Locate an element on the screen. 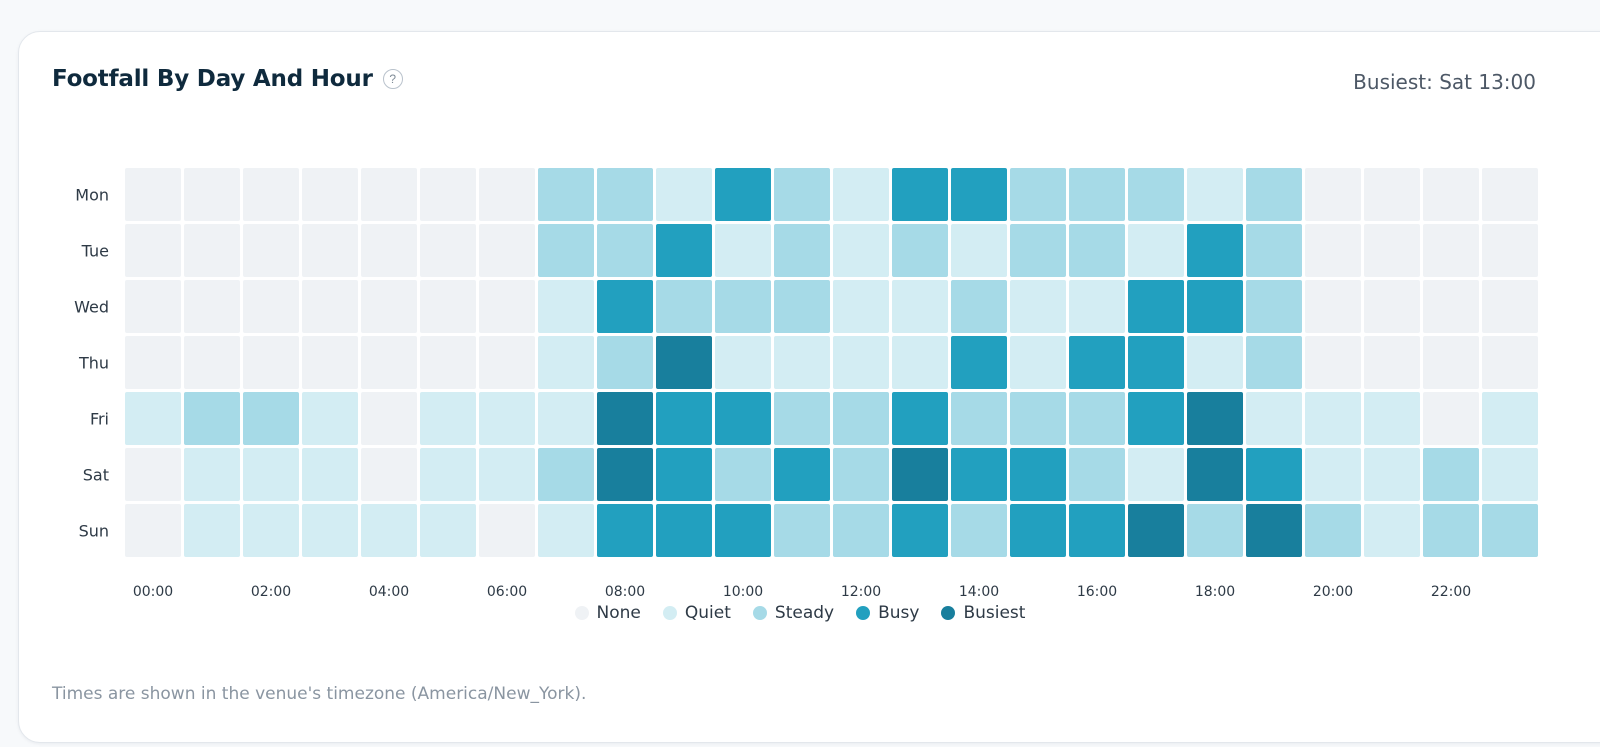  heat-cell-tue-18: Tue 18:00 — Busy is located at coordinates (1215, 250).